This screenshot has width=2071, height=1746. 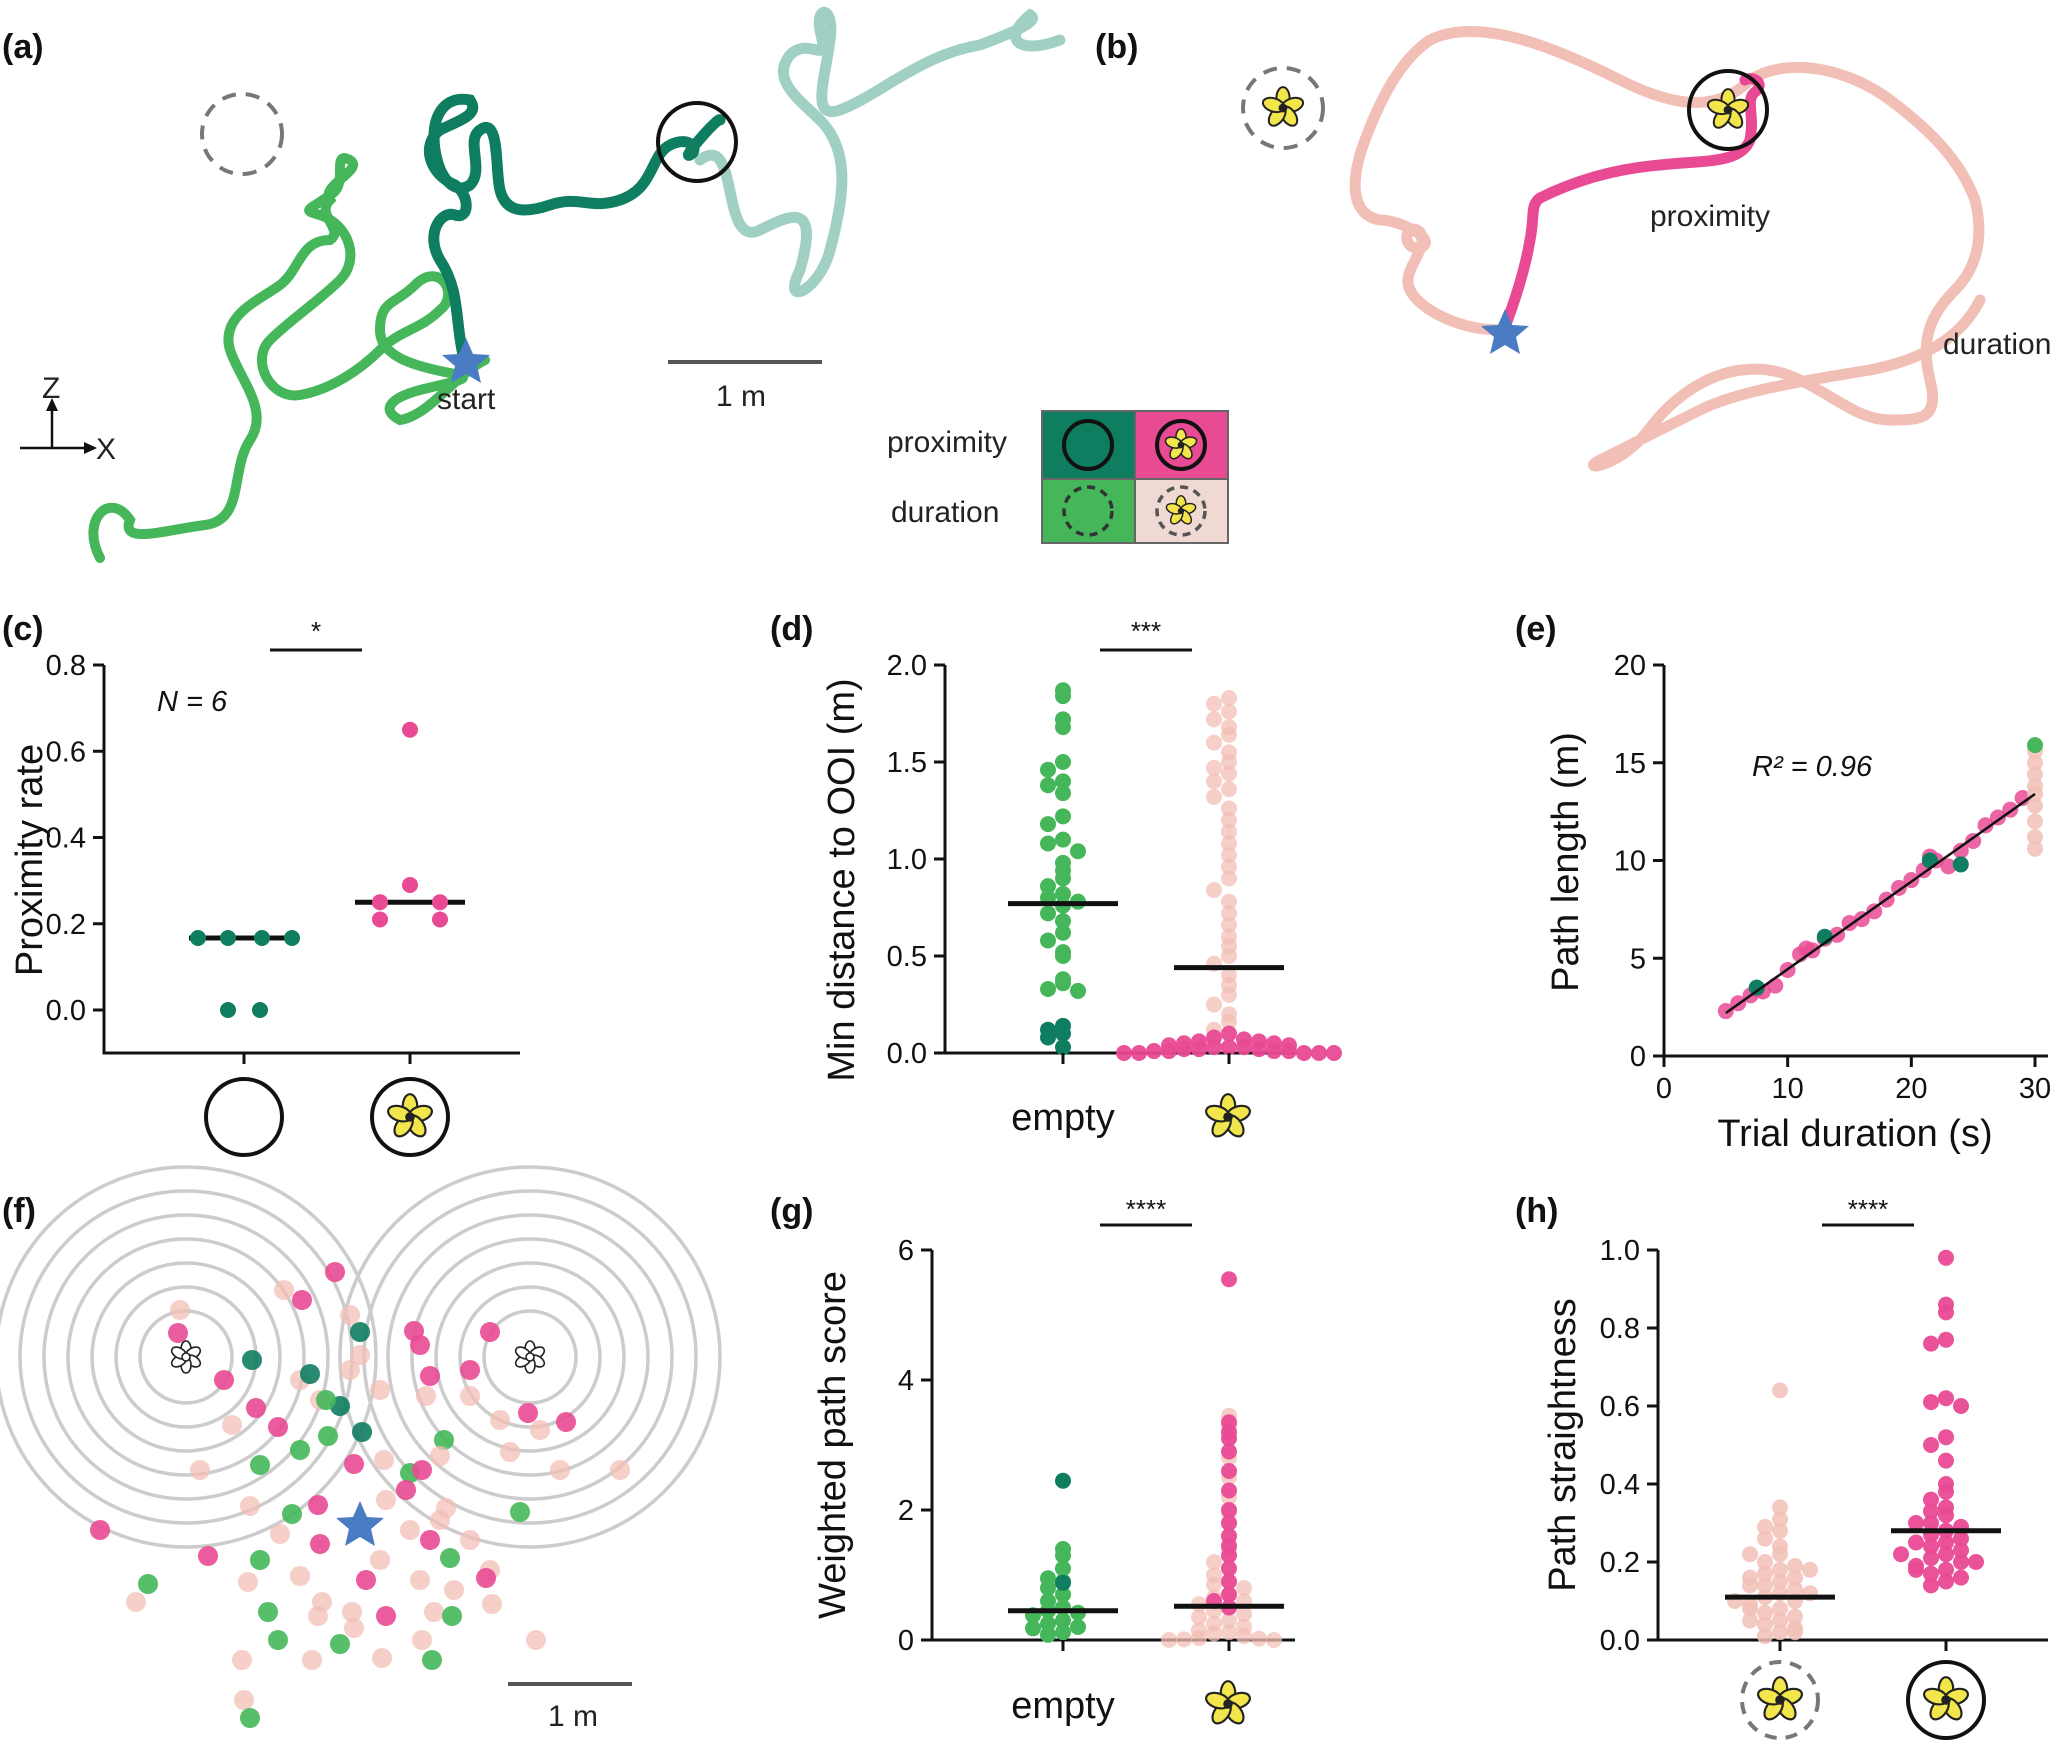 I want to click on c-ytick-label: 0.4, so click(x=66, y=839).